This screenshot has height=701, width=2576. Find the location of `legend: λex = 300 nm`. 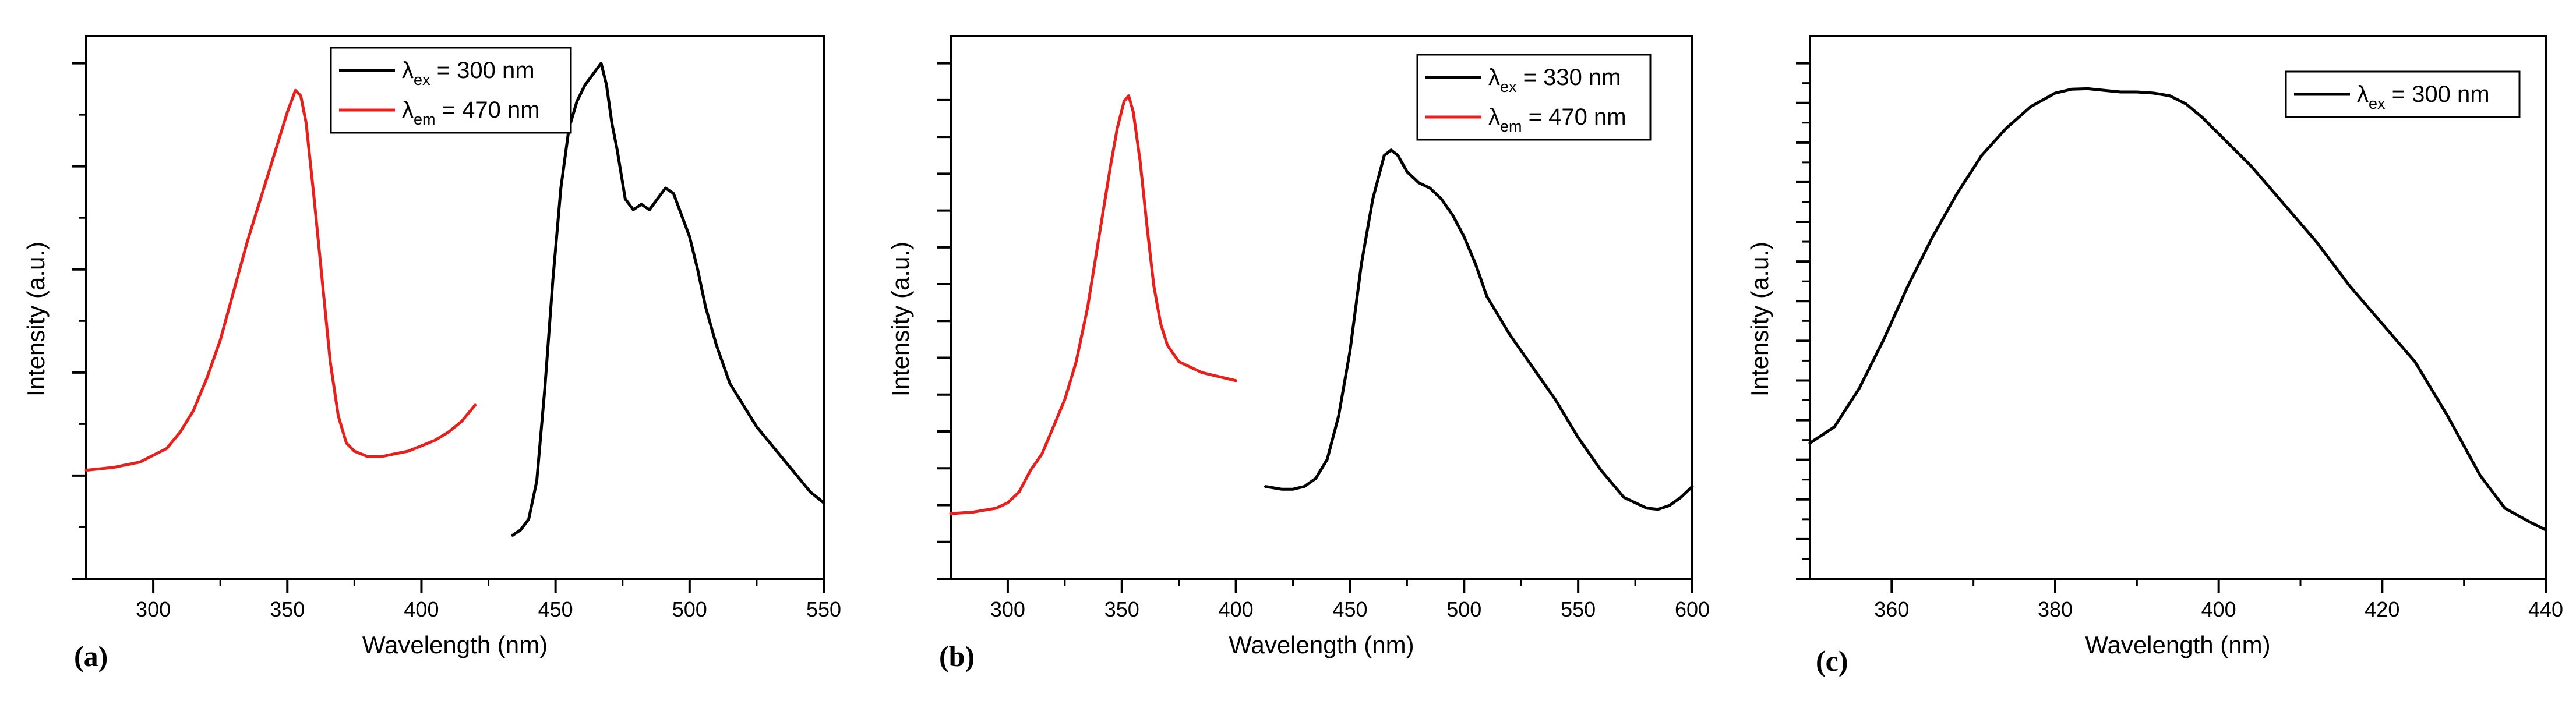

legend: λex = 300 nm is located at coordinates (2403, 94).